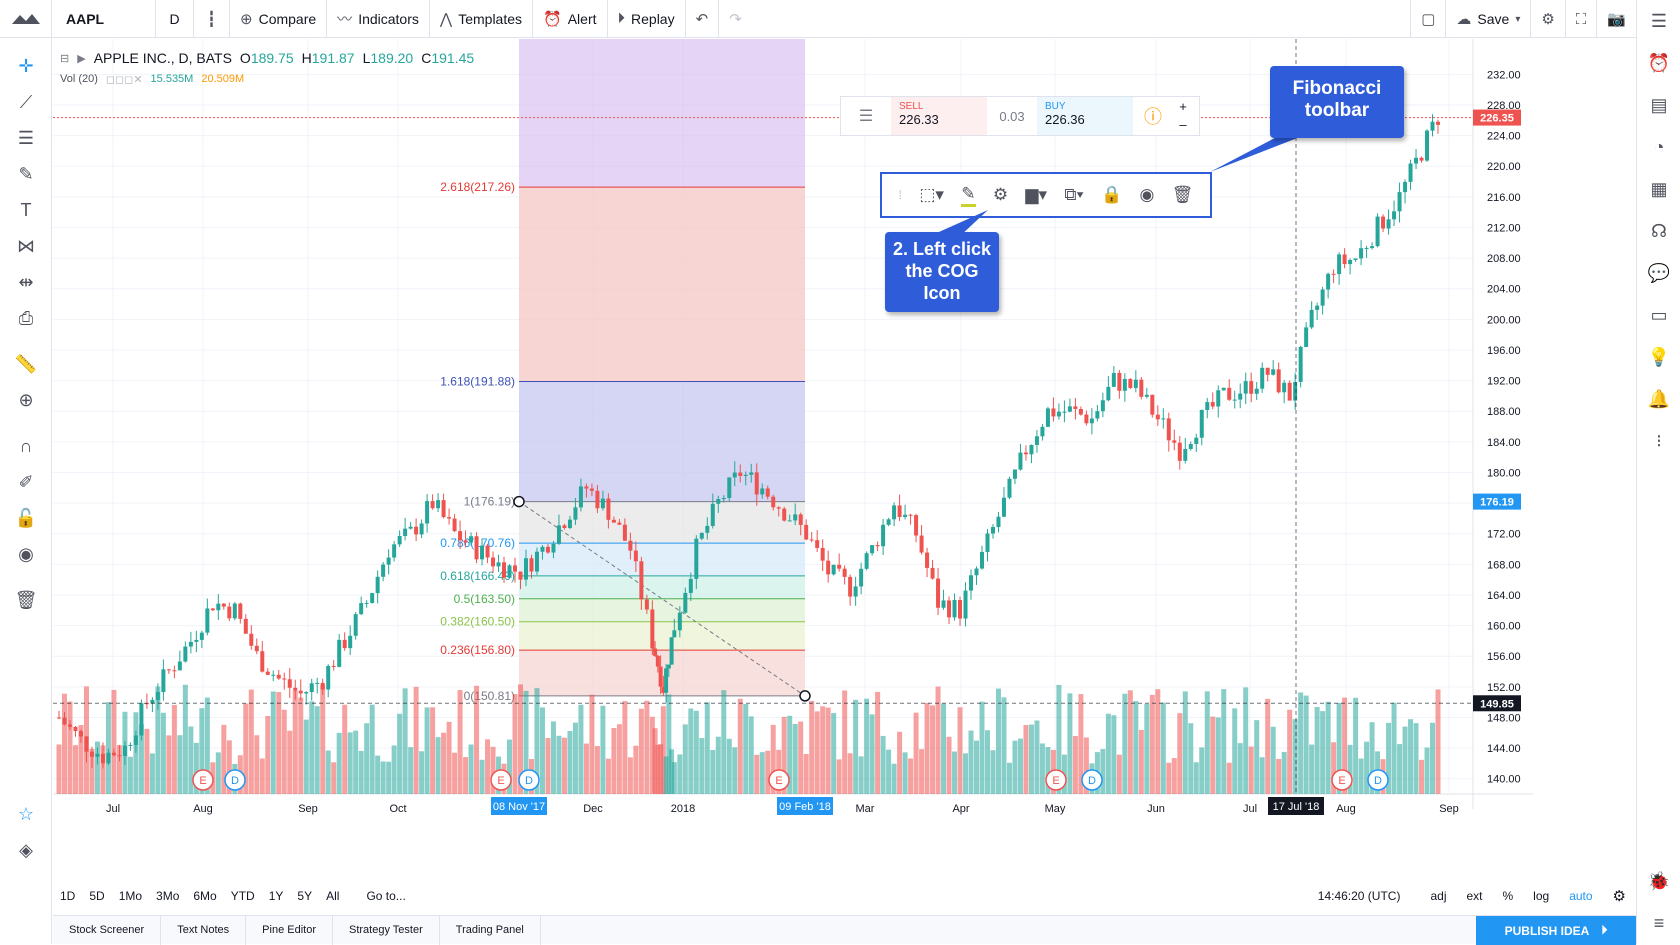 The height and width of the screenshot is (945, 1680). What do you see at coordinates (26, 813) in the screenshot?
I see `star-icon: ☆` at bounding box center [26, 813].